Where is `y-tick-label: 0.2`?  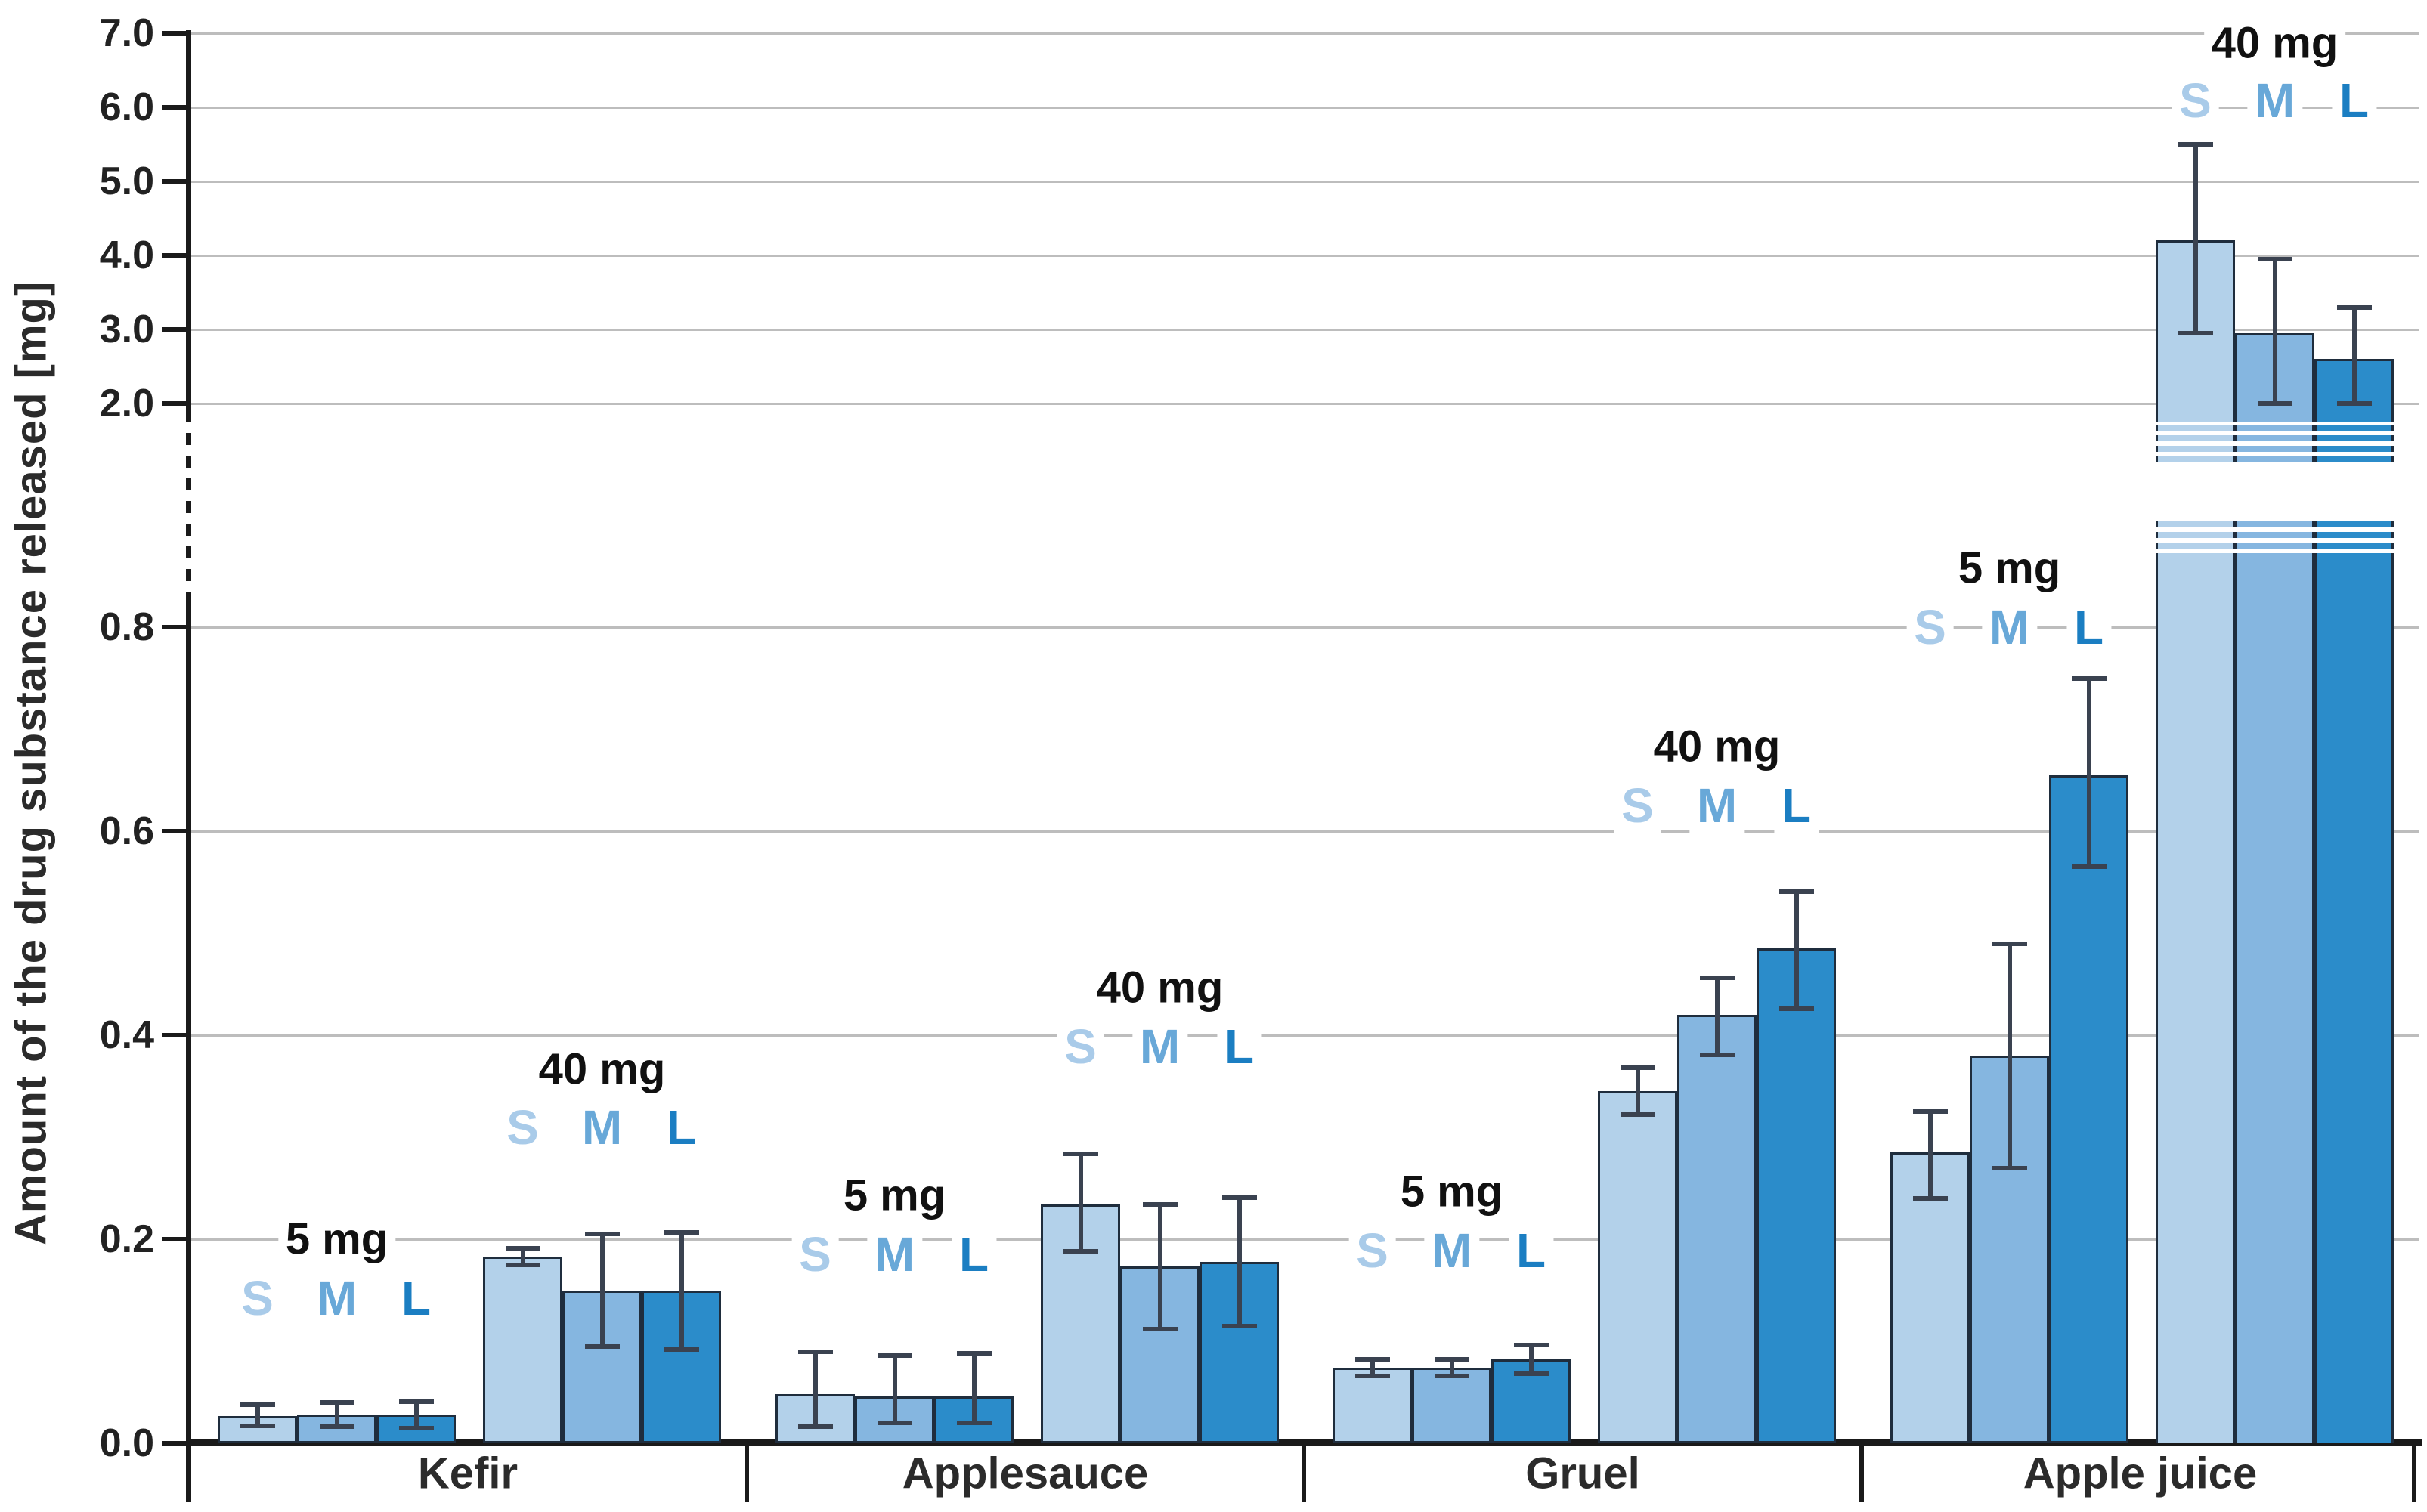 y-tick-label: 0.2 is located at coordinates (126, 1239).